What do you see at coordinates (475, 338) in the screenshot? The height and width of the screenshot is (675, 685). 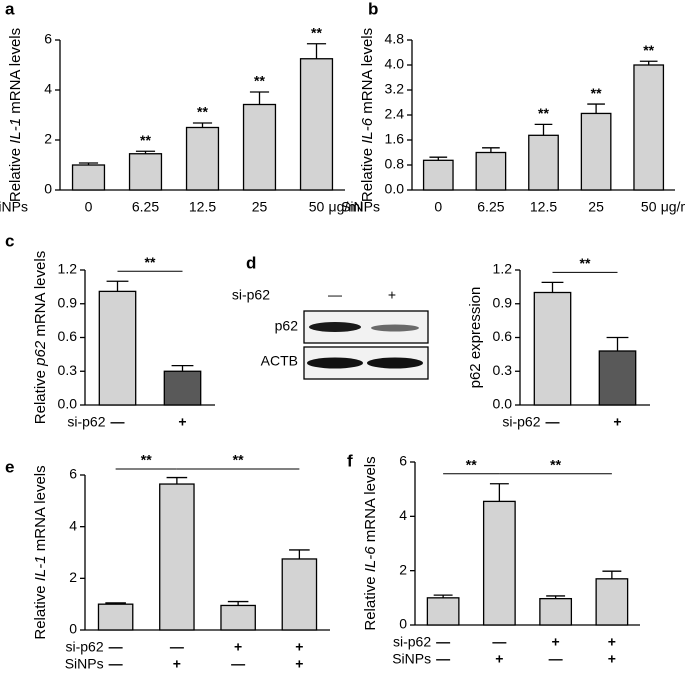 I see `y-axis-label: p62 expression` at bounding box center [475, 338].